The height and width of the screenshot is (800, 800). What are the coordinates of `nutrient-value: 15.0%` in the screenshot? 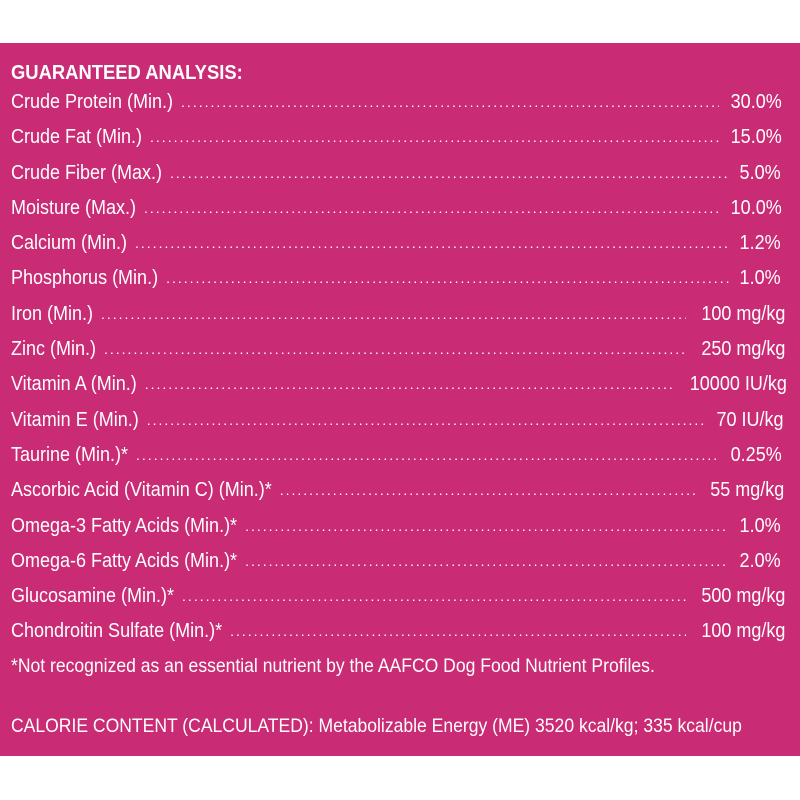 It's located at (753, 137).